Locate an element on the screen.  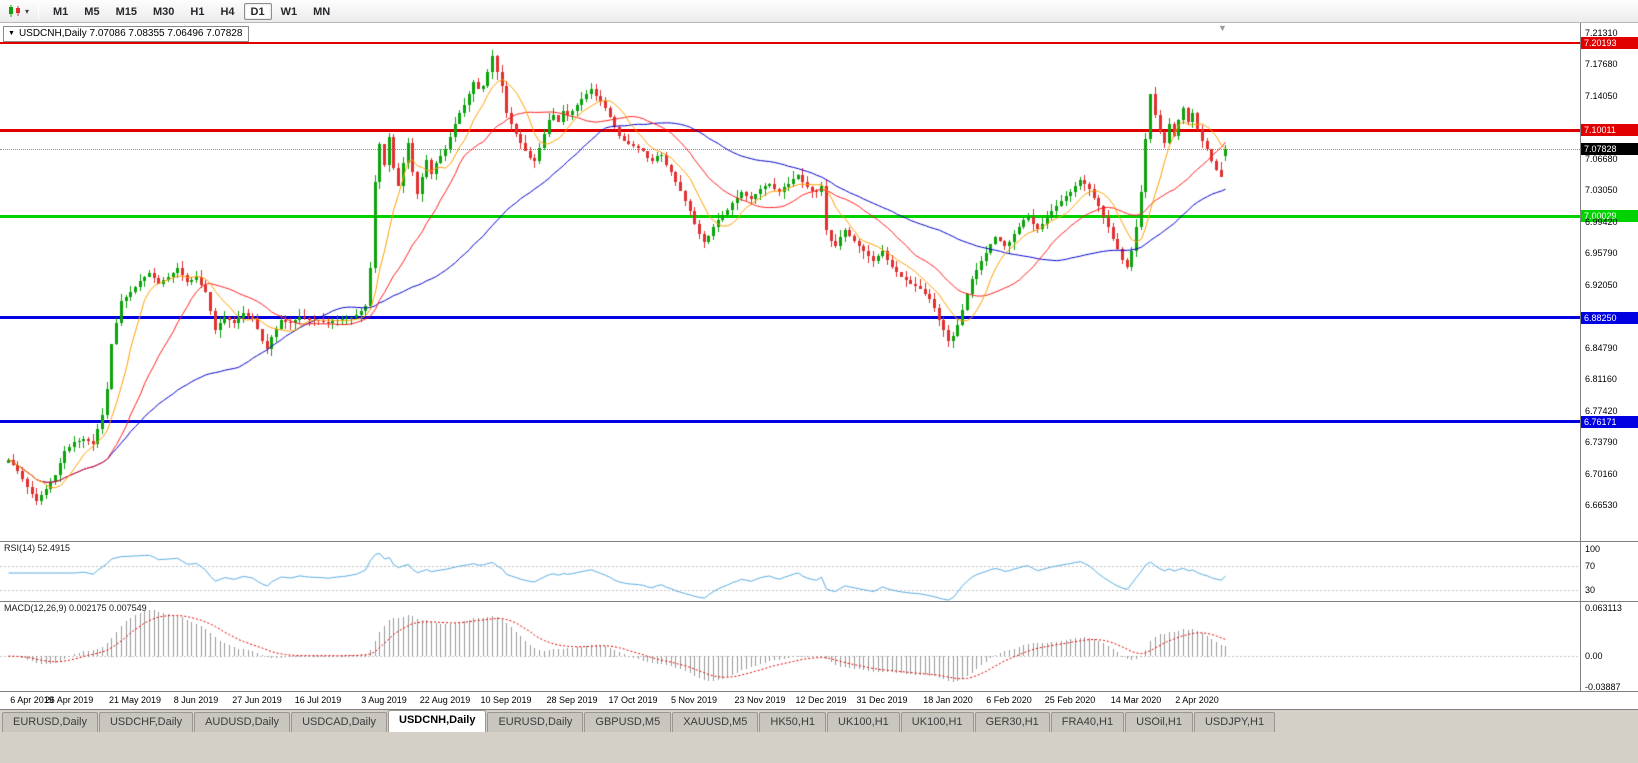
x-axis-label: 28 Sep 2019 is located at coordinates (572, 700).